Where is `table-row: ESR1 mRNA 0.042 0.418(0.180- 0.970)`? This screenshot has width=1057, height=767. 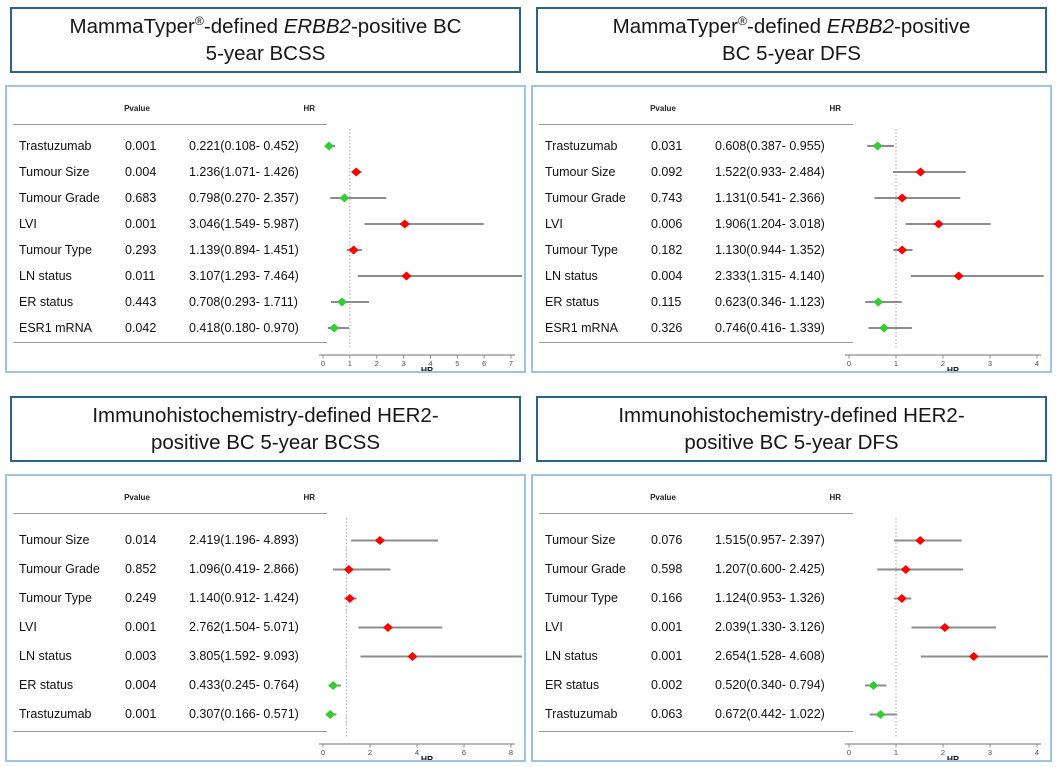 table-row: ESR1 mRNA 0.042 0.418(0.180- 0.970) is located at coordinates (170, 328).